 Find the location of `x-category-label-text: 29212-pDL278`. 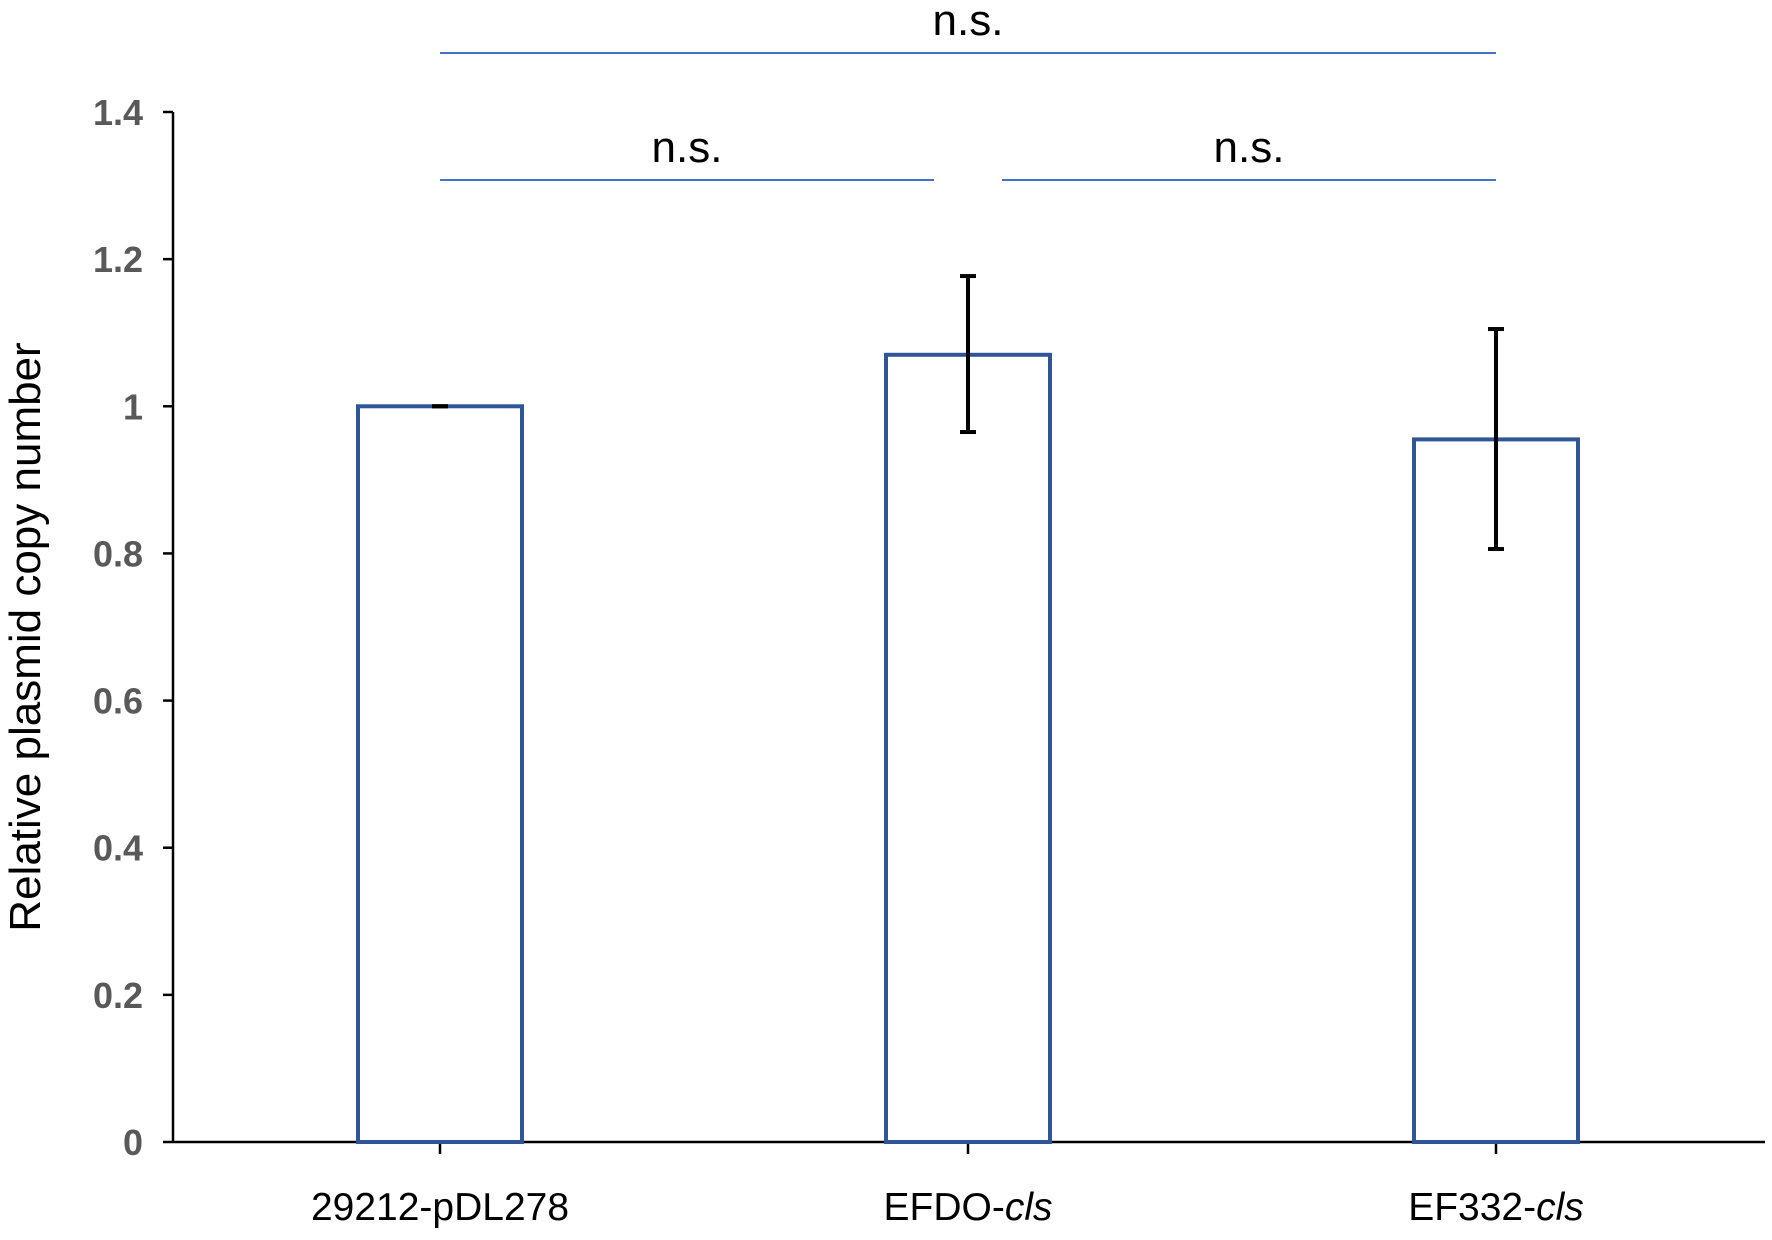

x-category-label-text: 29212-pDL278 is located at coordinates (440, 1207).